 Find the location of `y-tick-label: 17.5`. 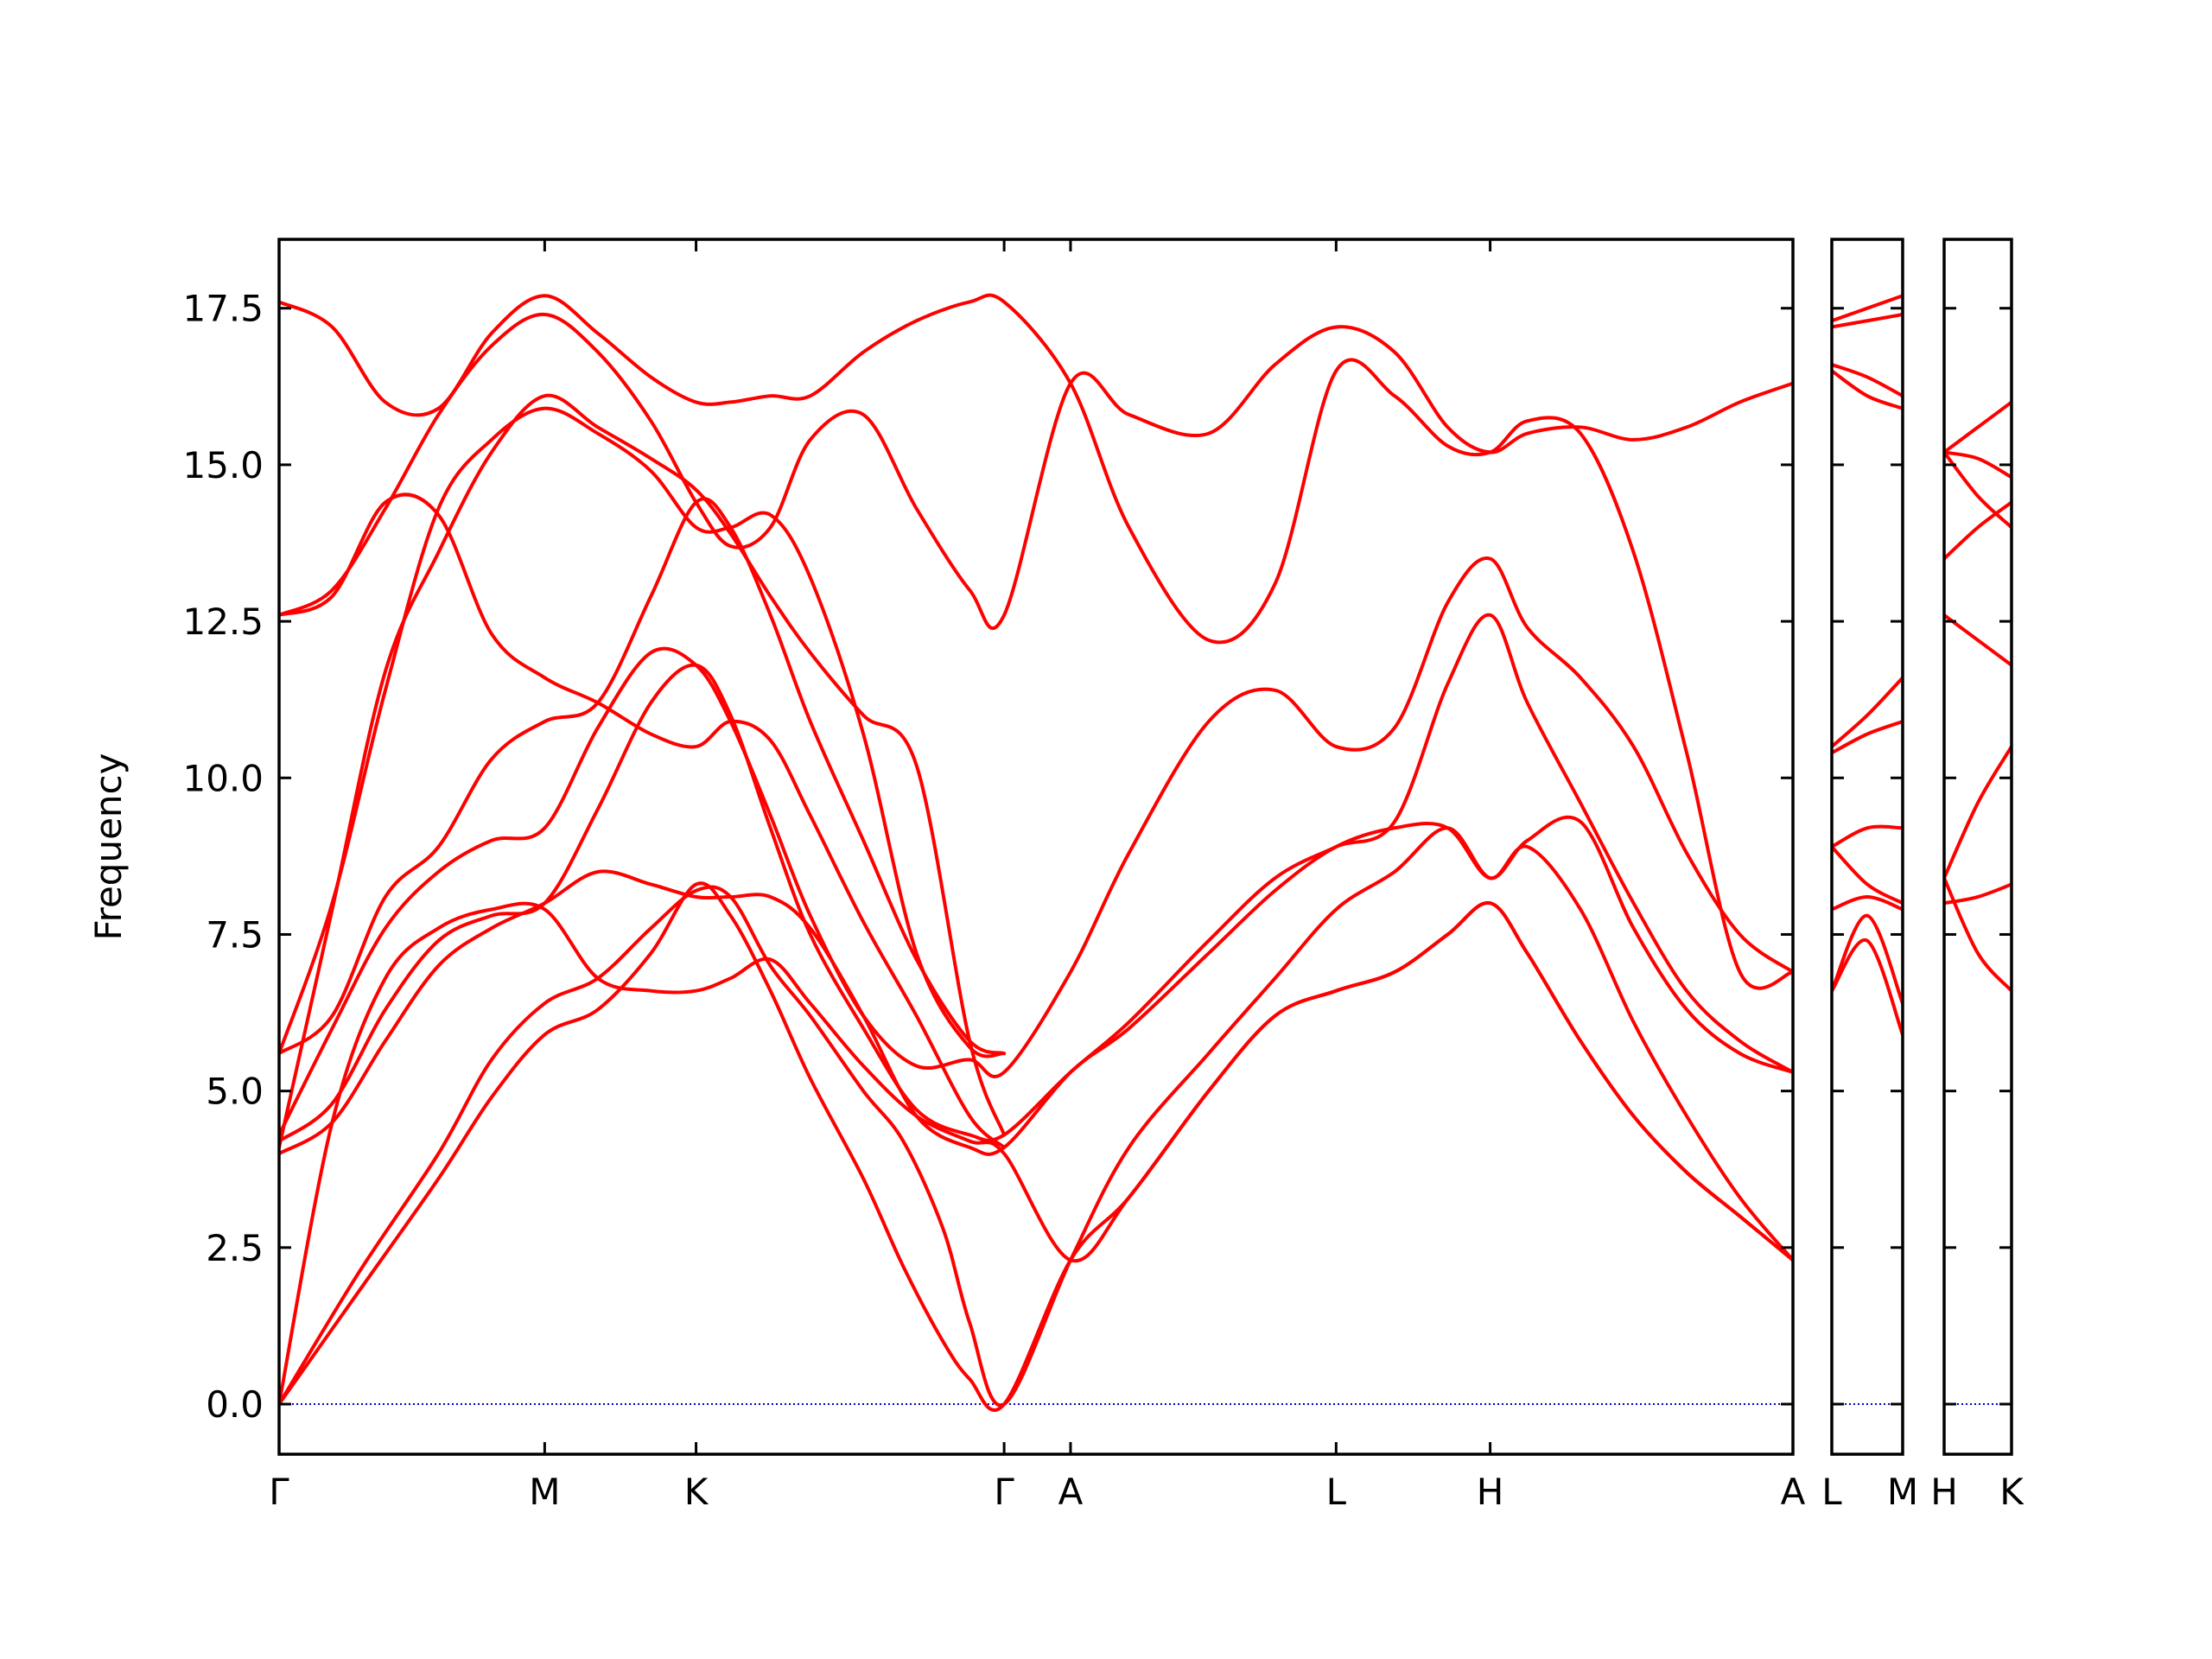

y-tick-label: 17.5 is located at coordinates (223, 309).